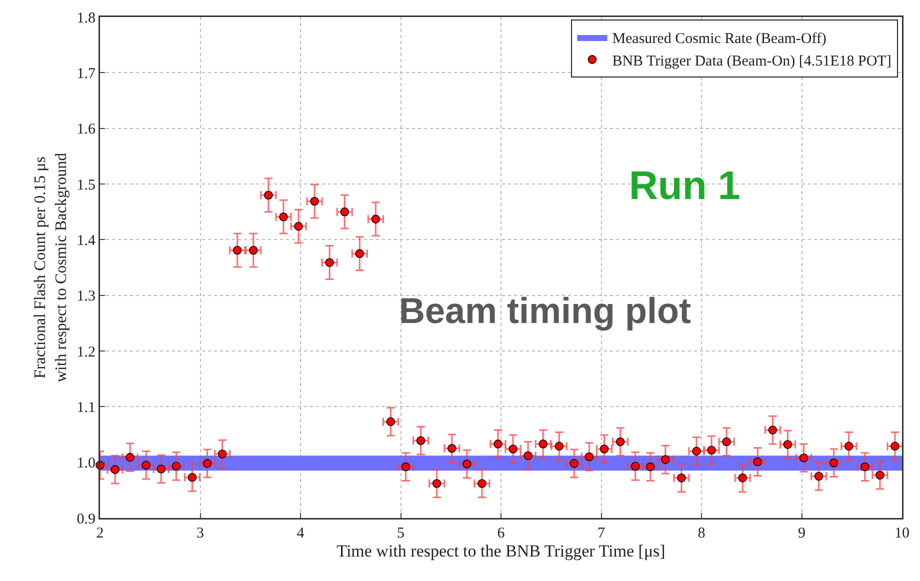  I want to click on x-tick-label: 4, so click(300, 534).